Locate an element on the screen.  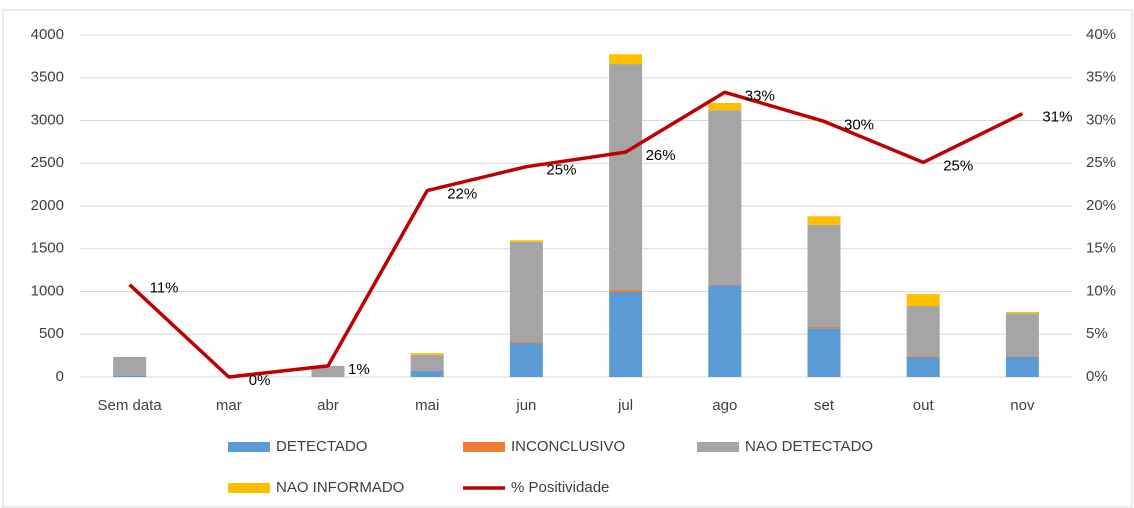
legend-label: DETECTADO is located at coordinates (321, 446).